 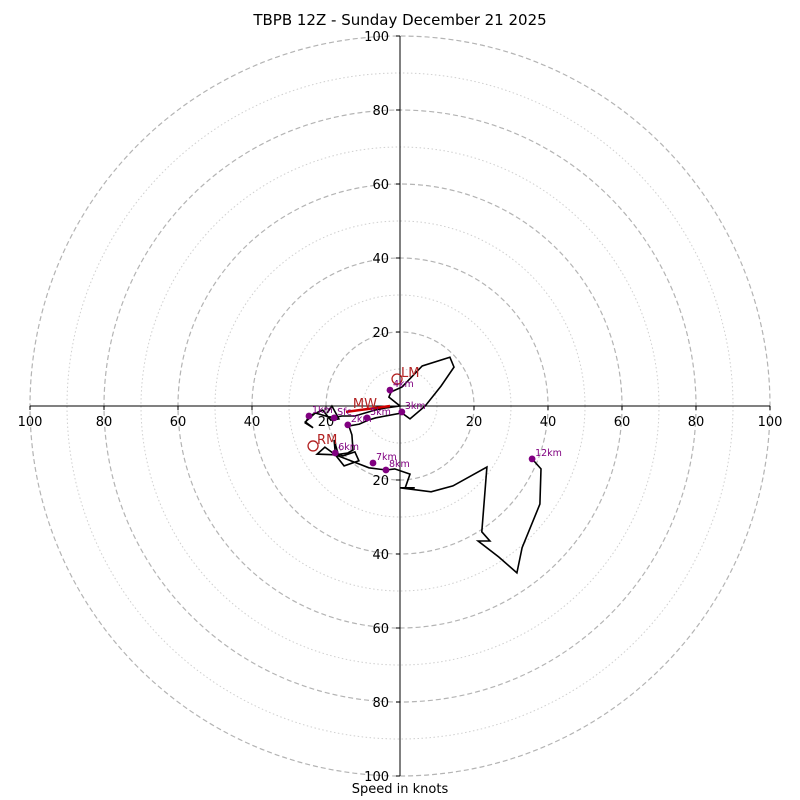 What do you see at coordinates (548, 453) in the screenshot?
I see `height-label-12km: 12km` at bounding box center [548, 453].